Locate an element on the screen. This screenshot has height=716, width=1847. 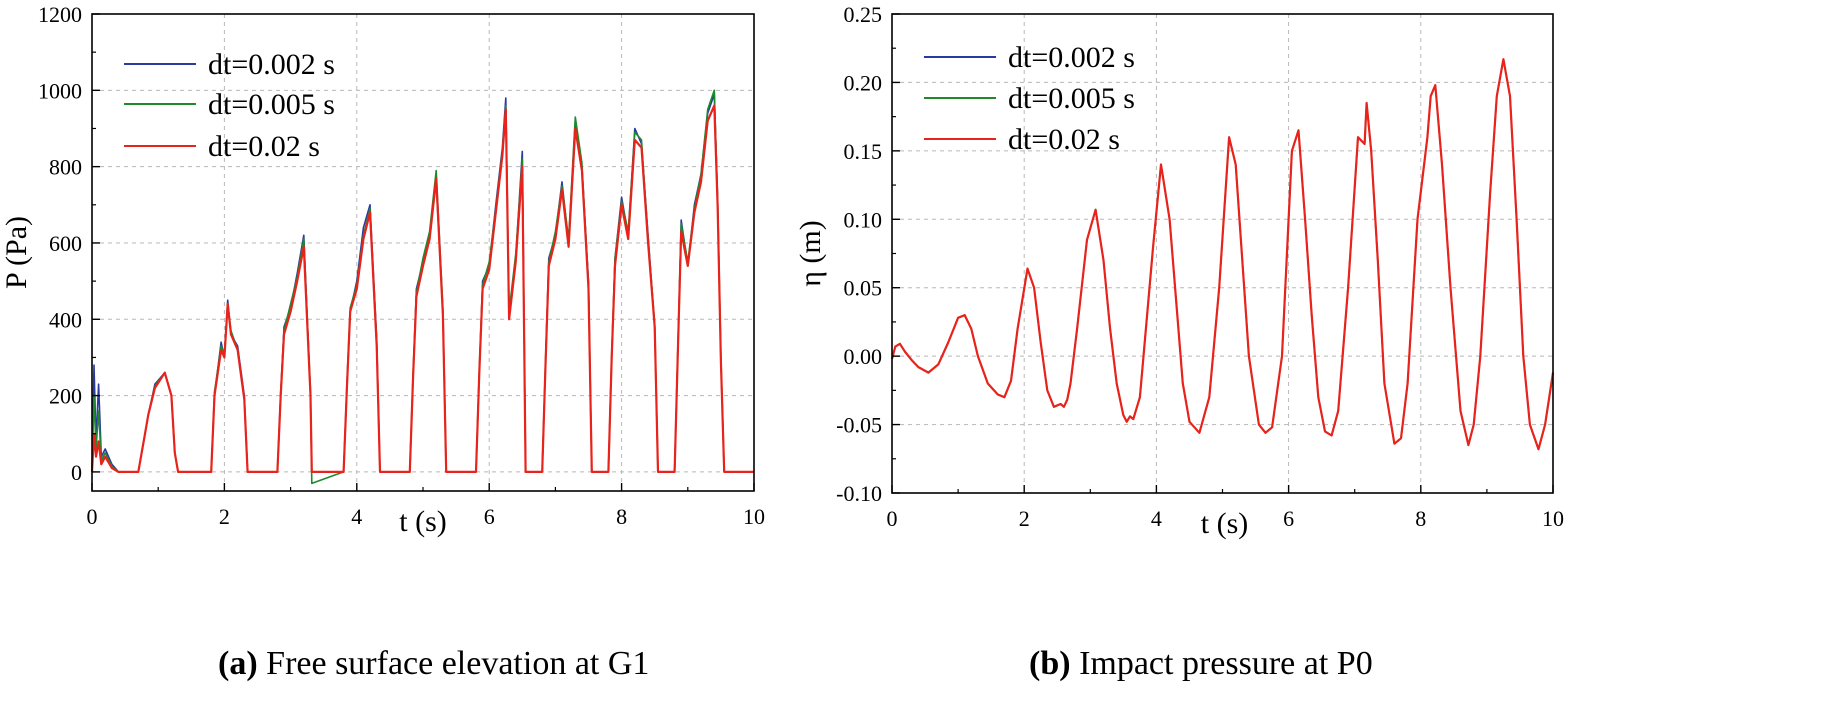
y-tick-label: 0.05 is located at coordinates (863, 288).